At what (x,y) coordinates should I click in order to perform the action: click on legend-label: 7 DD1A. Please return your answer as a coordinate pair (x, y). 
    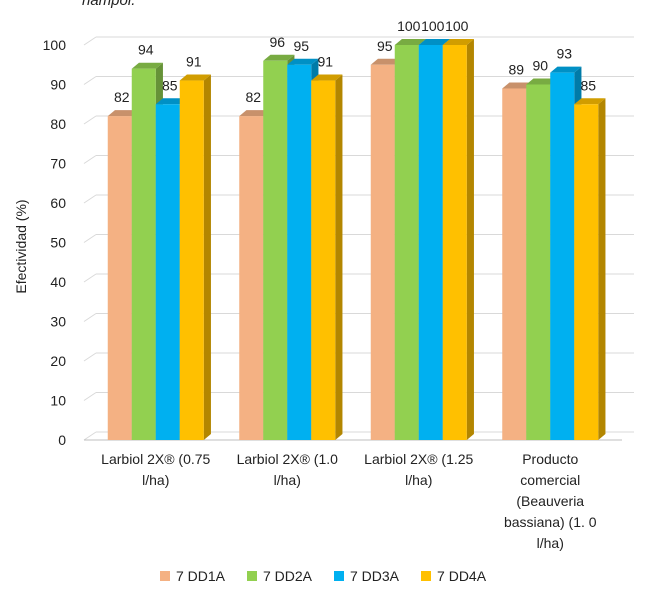
    Looking at the image, I should click on (200, 576).